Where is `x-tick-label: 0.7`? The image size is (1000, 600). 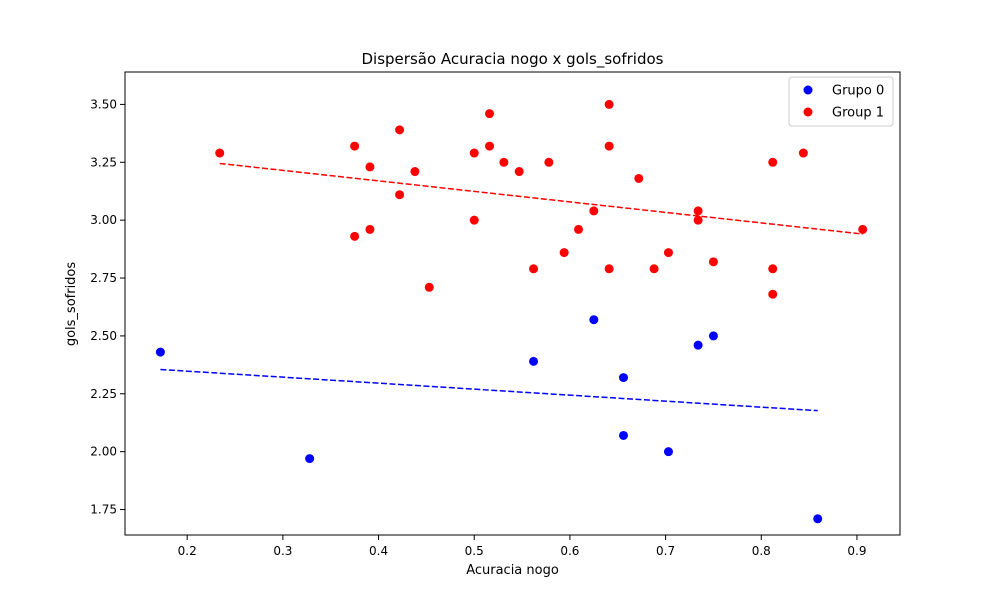
x-tick-label: 0.7 is located at coordinates (665, 551).